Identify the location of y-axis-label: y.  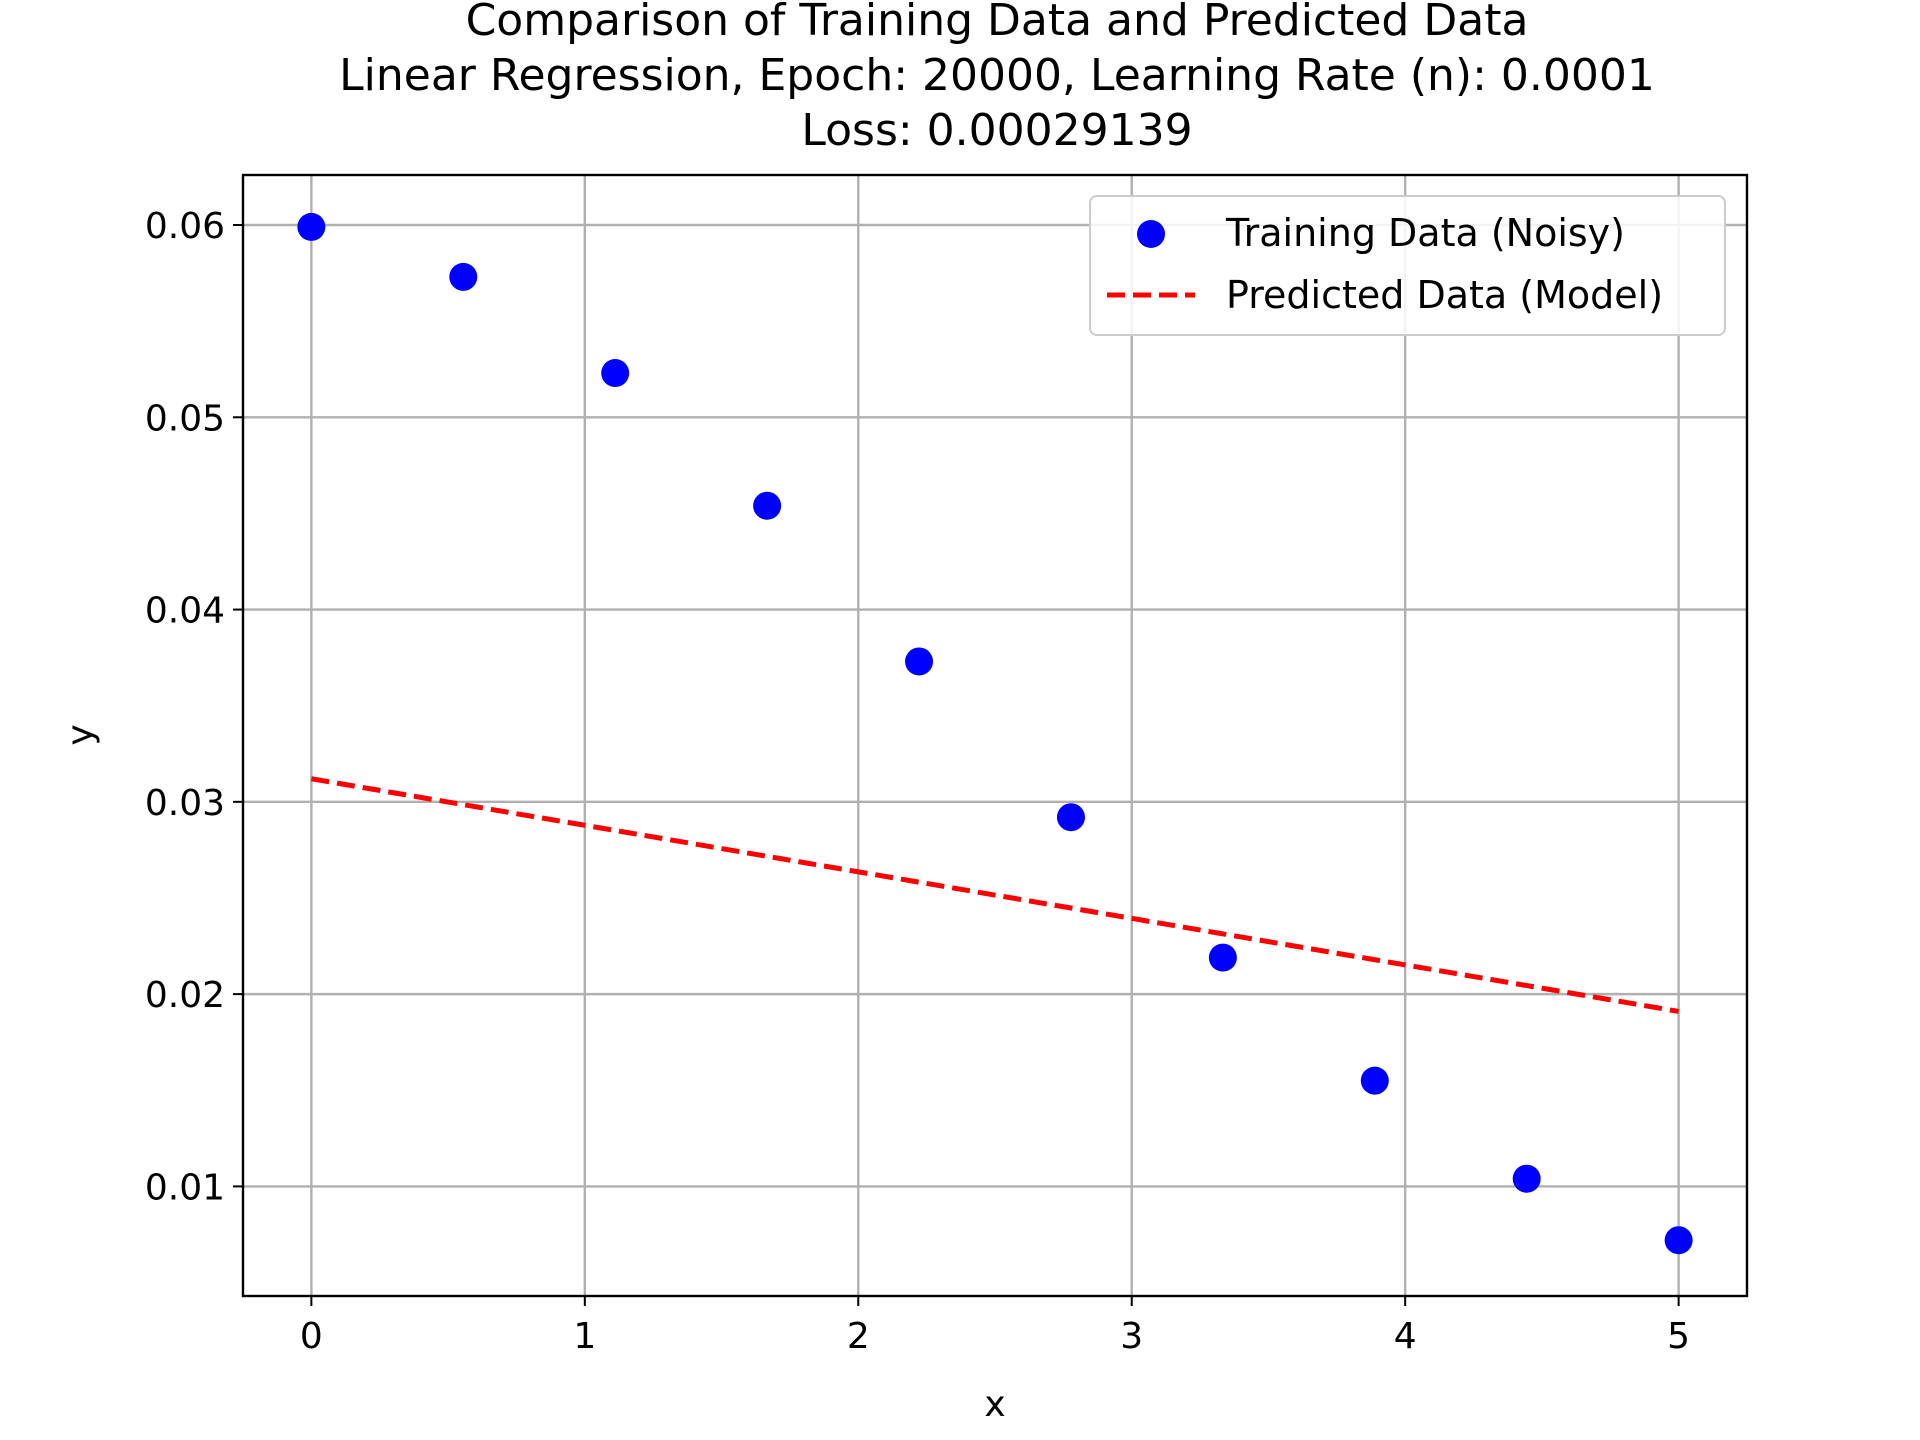
(80, 734).